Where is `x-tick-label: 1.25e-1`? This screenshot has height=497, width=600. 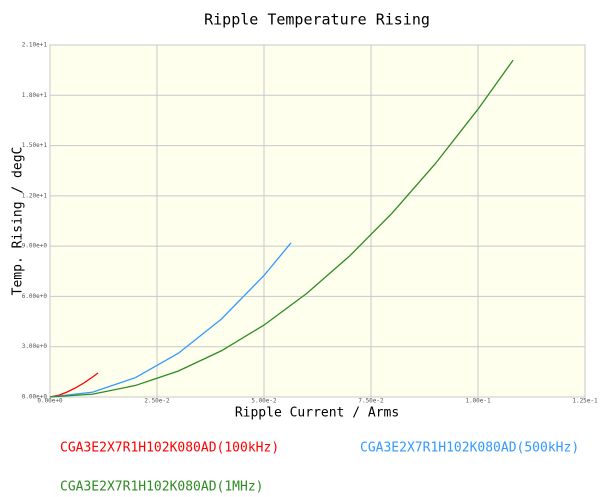 x-tick-label: 1.25e-1 is located at coordinates (585, 401).